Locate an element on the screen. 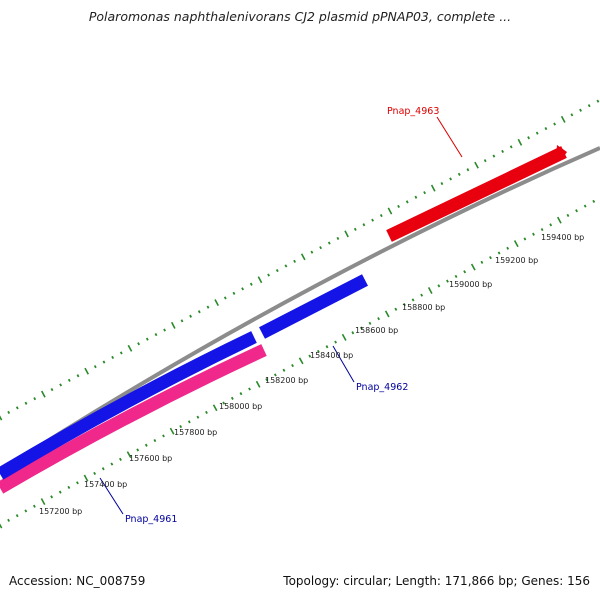  accession-text: Accession: NC_008759 is located at coordinates (77, 581).